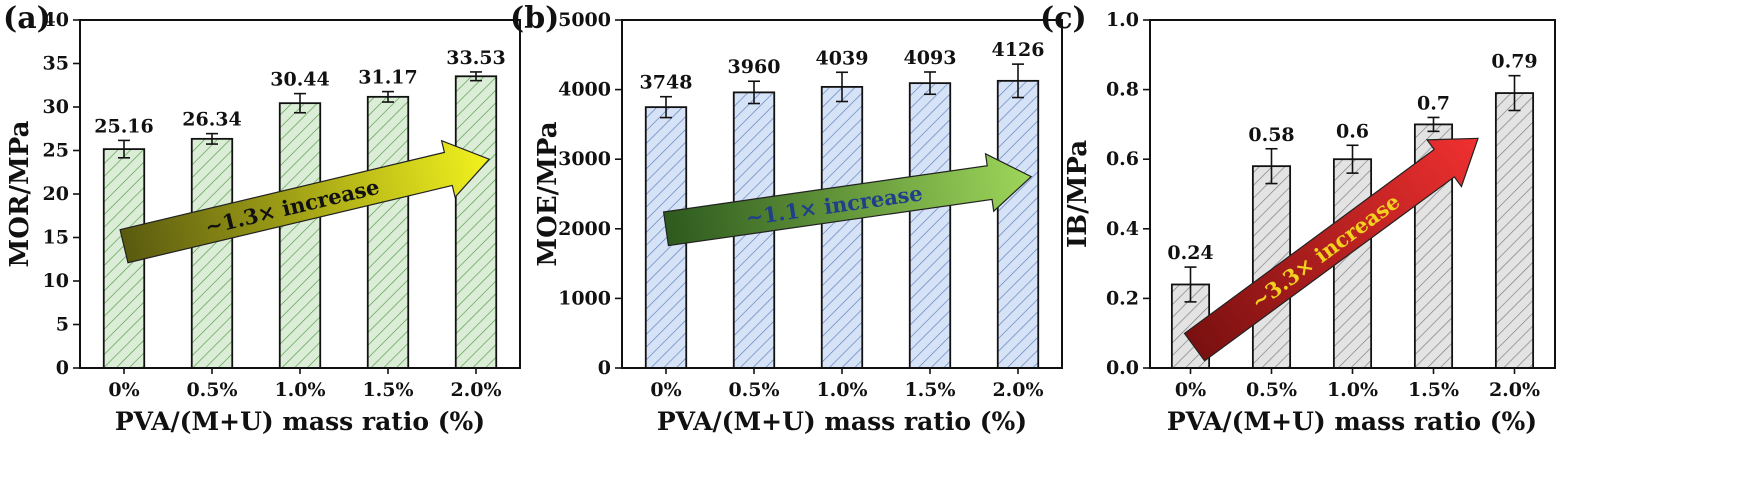 The image size is (1760, 496). I want to click on panel-c-value-label-2: 0.6, so click(1352, 131).